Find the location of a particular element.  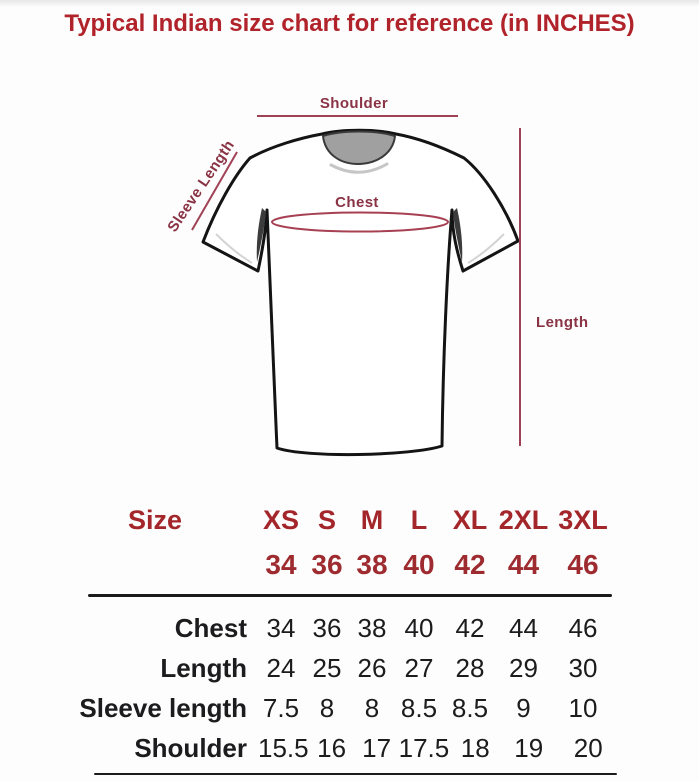

value-cell: 38 is located at coordinates (372, 628).